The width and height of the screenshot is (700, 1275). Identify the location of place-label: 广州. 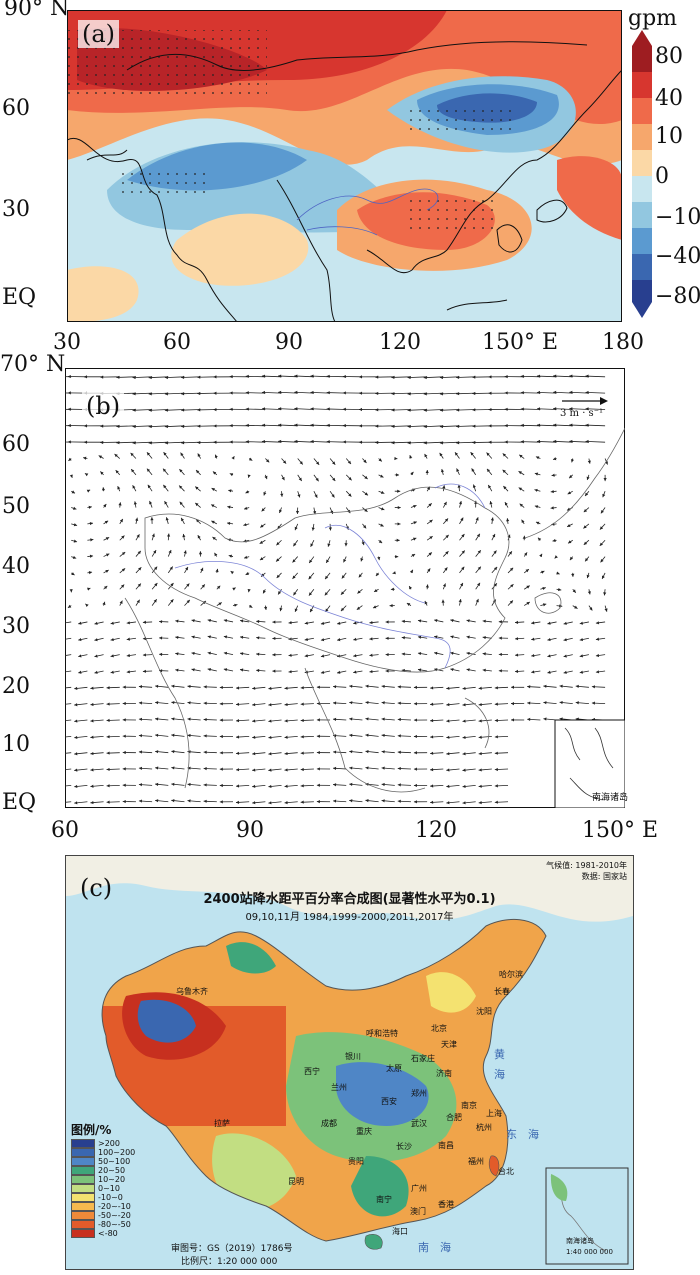
(419, 1188).